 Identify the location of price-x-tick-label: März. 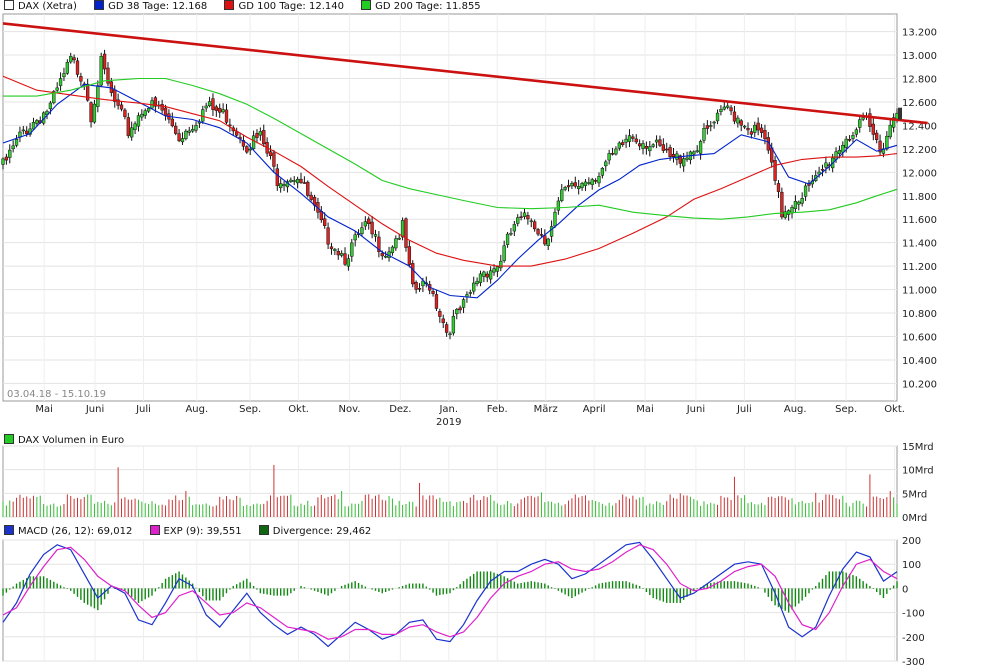
(546, 409).